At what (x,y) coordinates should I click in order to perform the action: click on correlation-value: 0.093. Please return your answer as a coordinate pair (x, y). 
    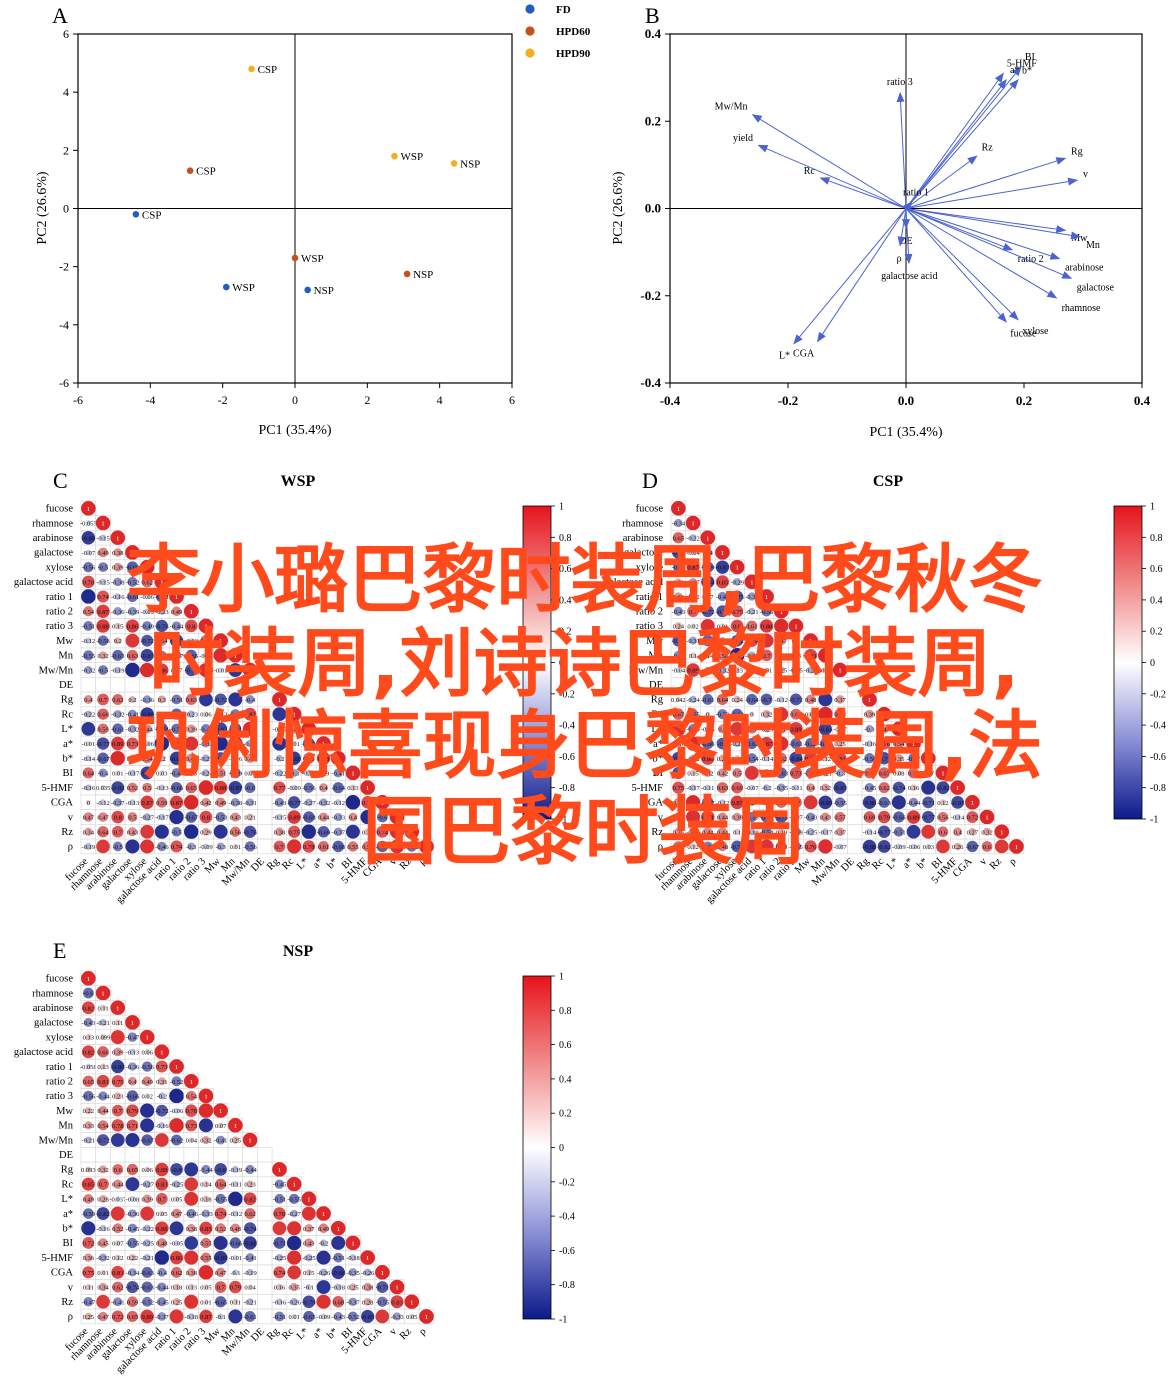
    Looking at the image, I should click on (88, 1170).